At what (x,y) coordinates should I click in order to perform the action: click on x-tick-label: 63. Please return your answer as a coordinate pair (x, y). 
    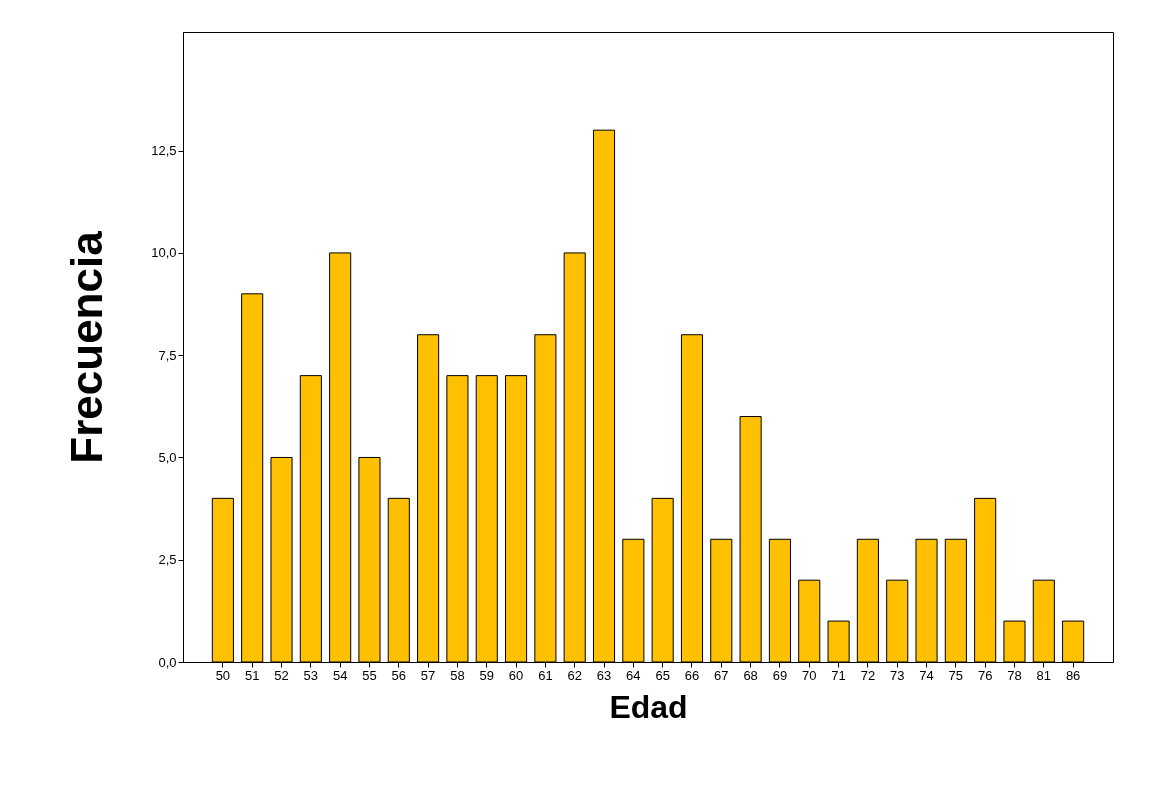
    Looking at the image, I should click on (604, 675).